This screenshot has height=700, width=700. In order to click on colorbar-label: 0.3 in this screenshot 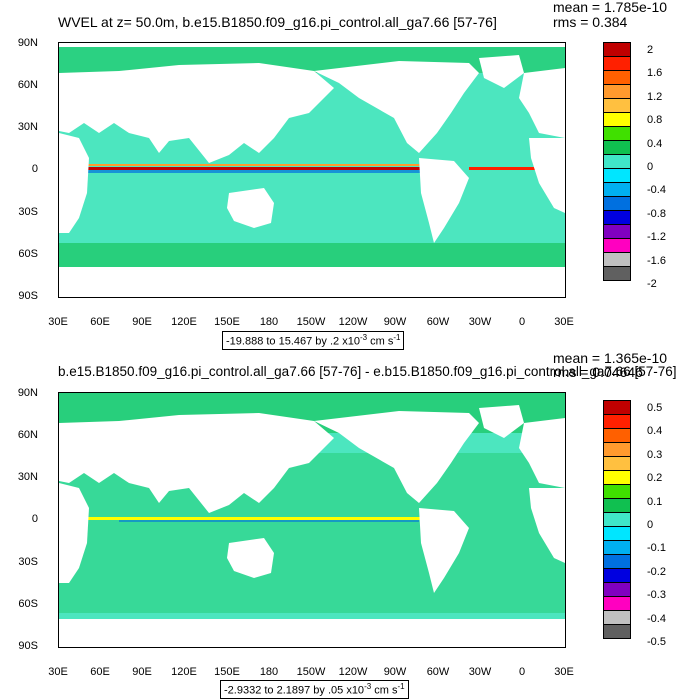, I will do `click(655, 454)`.